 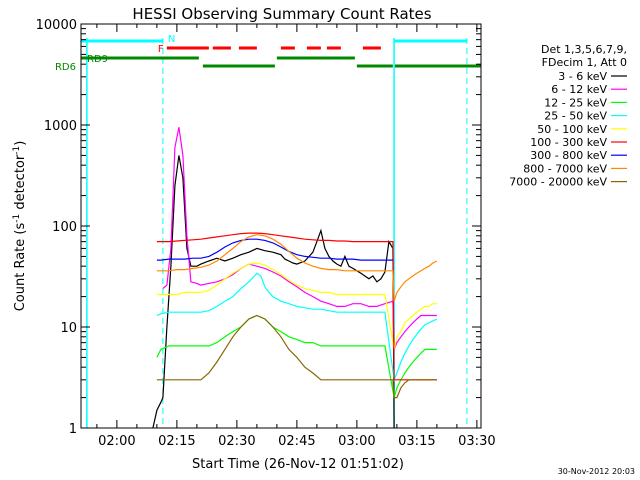 I want to click on chart-title: HESSI Observing Summary Count Rates, so click(x=281, y=14).